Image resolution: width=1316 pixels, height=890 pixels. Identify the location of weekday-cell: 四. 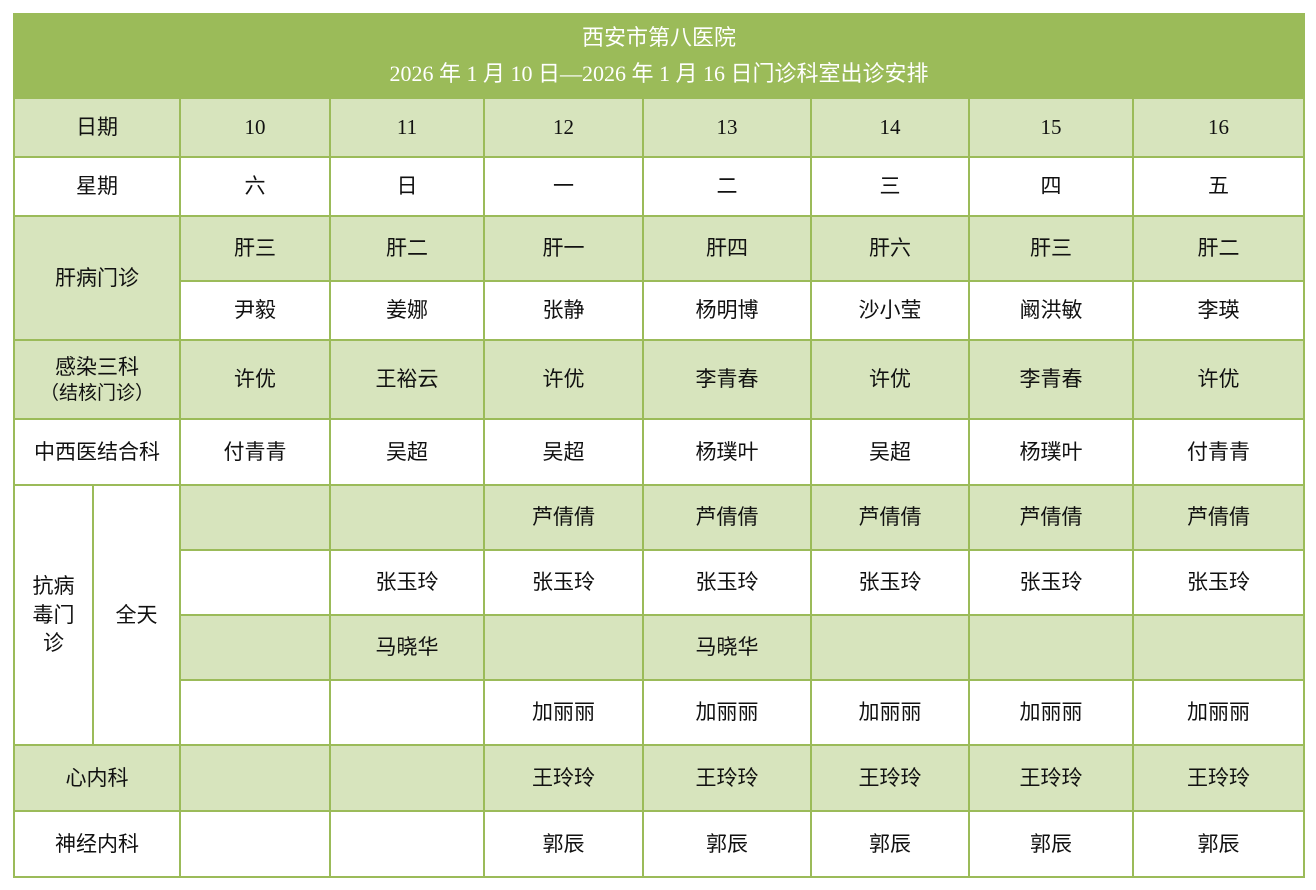
(1051, 186).